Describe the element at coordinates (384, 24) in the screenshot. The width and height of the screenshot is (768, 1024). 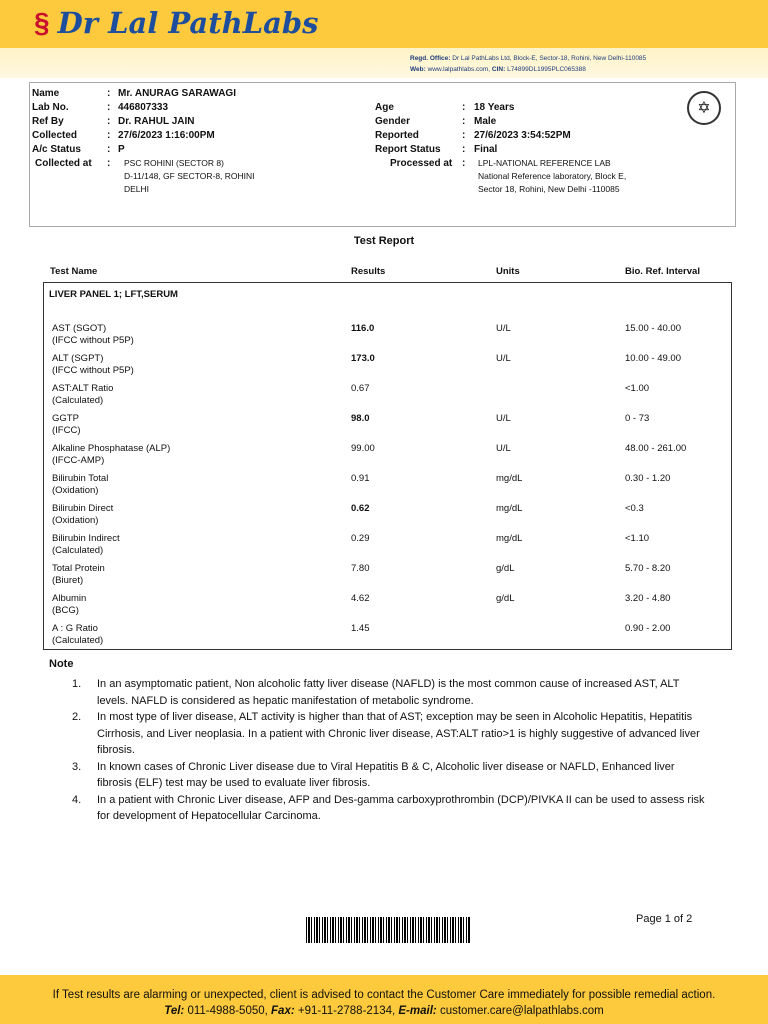
I see `header-band` at that location.